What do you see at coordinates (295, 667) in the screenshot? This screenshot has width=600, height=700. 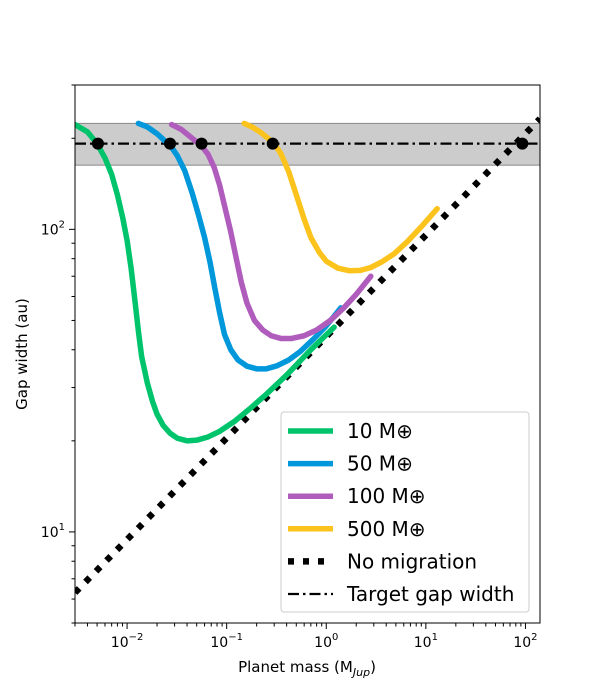 I see `x-axis-label-main: Planet mass (M` at bounding box center [295, 667].